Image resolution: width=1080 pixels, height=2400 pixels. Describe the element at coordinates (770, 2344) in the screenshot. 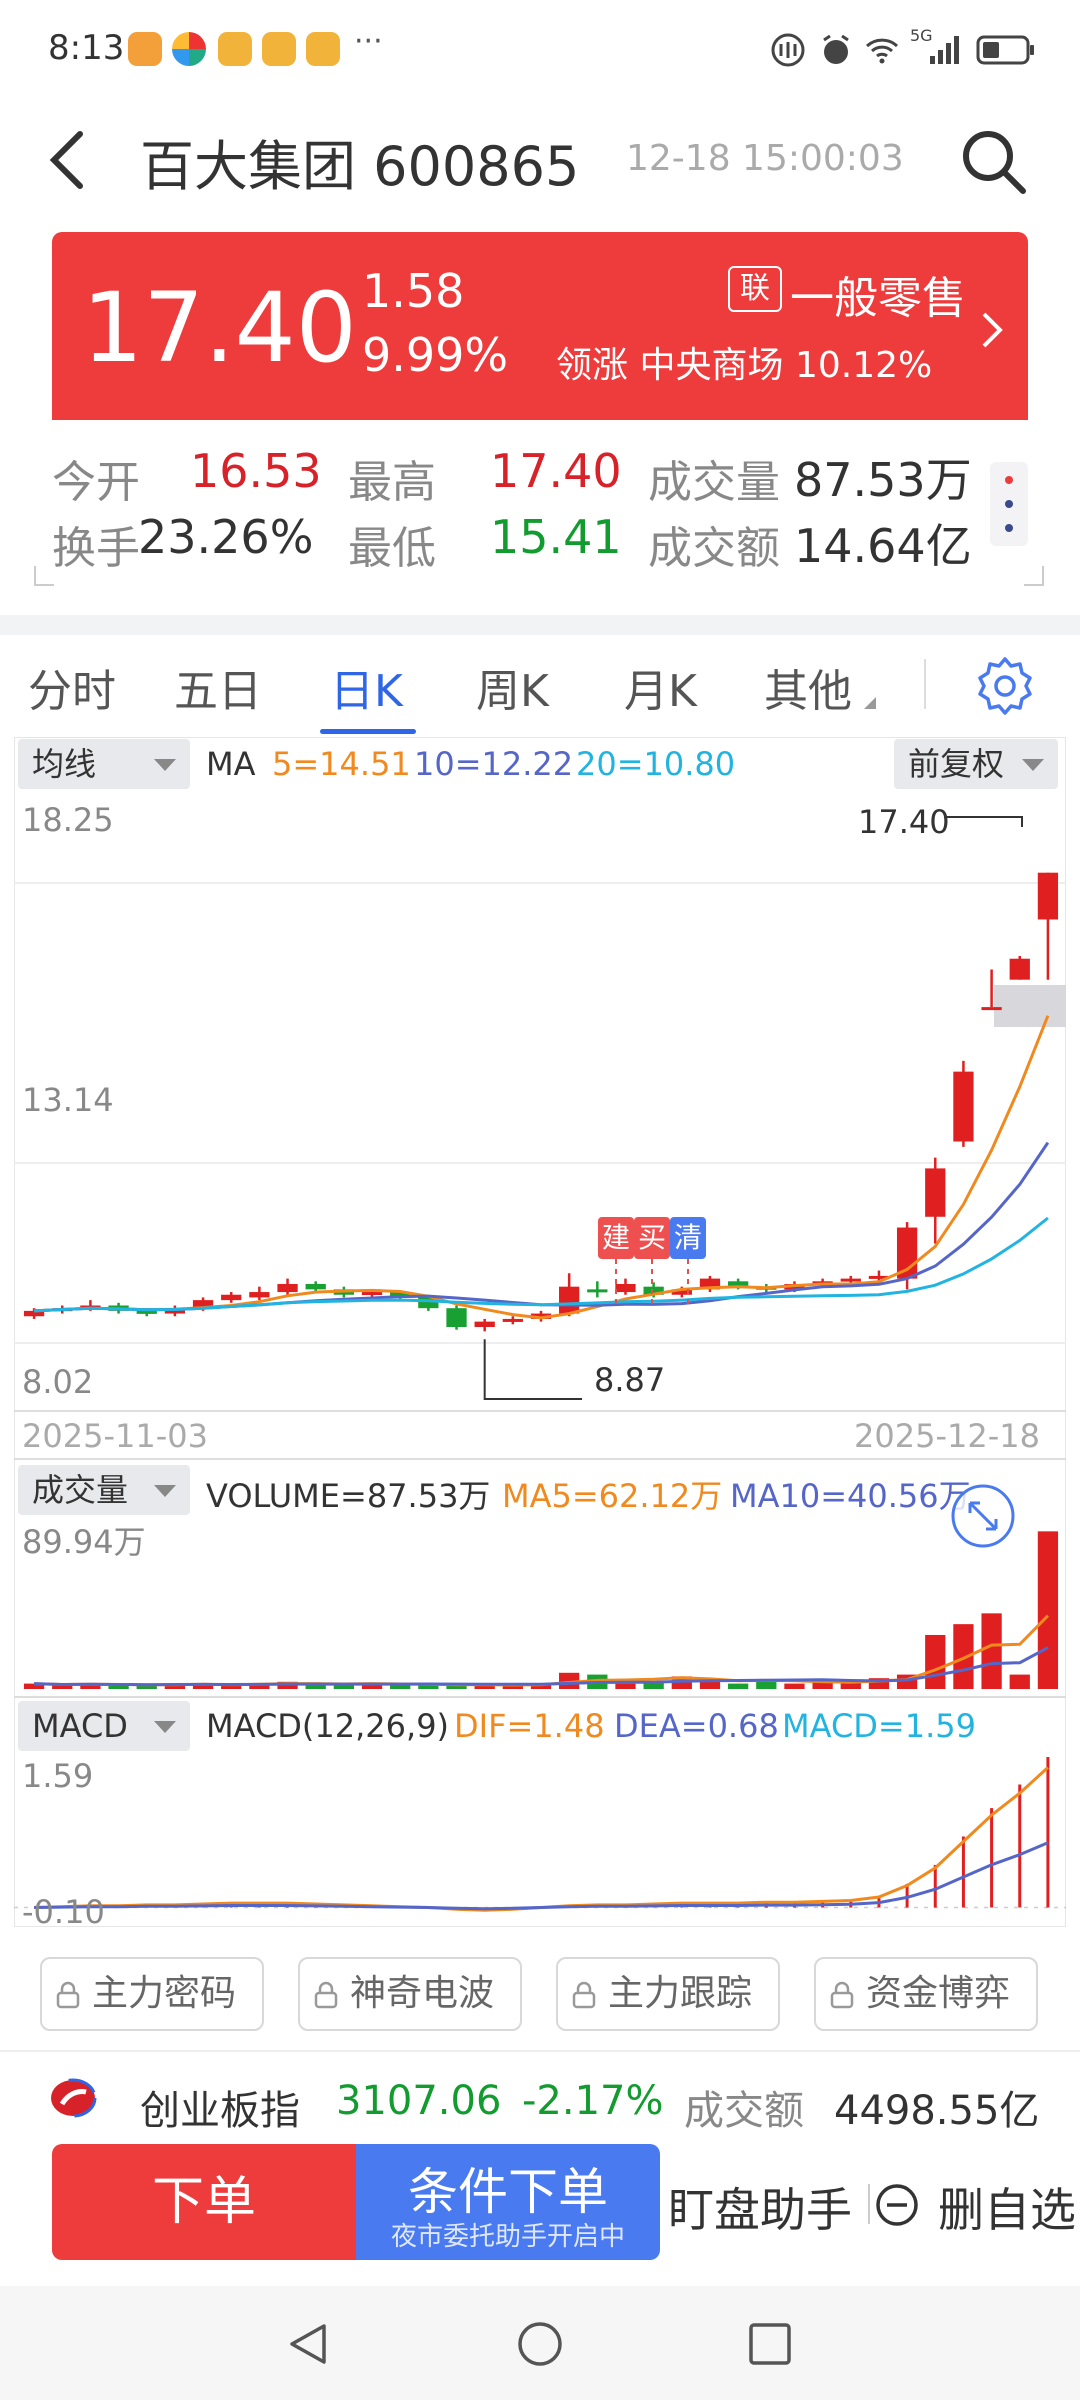

I see `recents-nav-icon` at that location.